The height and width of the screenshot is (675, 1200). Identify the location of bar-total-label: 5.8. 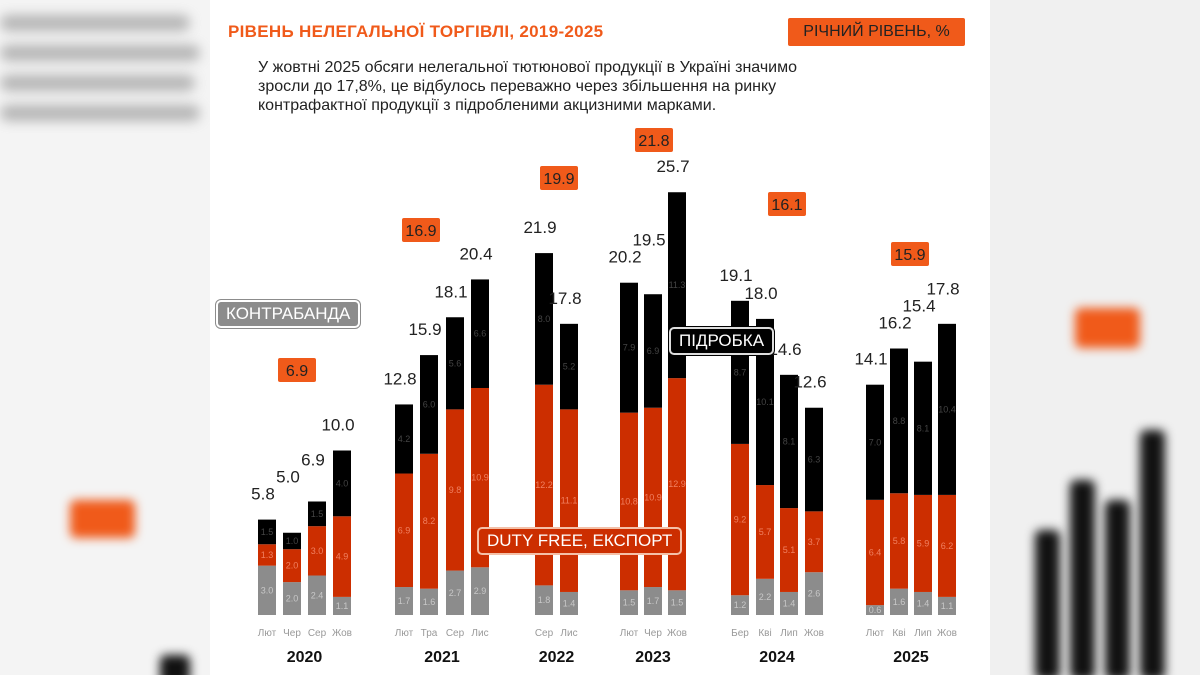
(263, 494).